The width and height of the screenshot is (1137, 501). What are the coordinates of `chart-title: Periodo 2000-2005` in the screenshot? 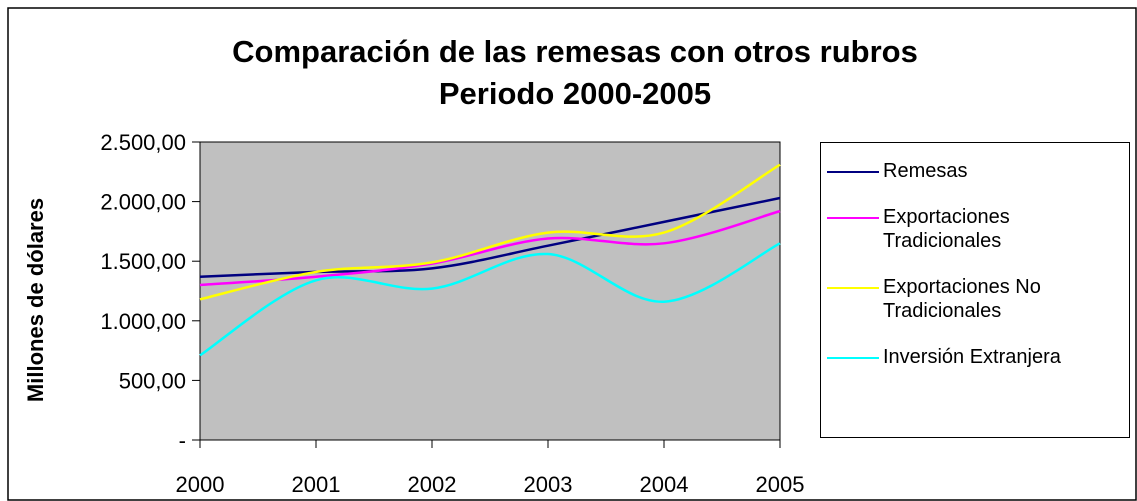 It's located at (575, 93).